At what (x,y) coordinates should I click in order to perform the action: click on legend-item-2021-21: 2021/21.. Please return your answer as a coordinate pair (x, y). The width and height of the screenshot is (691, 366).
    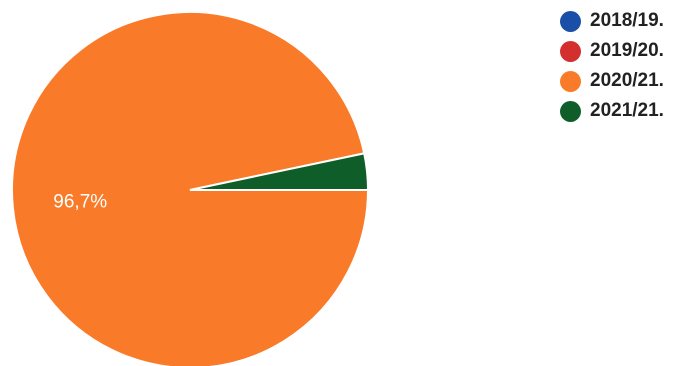
    Looking at the image, I should click on (612, 111).